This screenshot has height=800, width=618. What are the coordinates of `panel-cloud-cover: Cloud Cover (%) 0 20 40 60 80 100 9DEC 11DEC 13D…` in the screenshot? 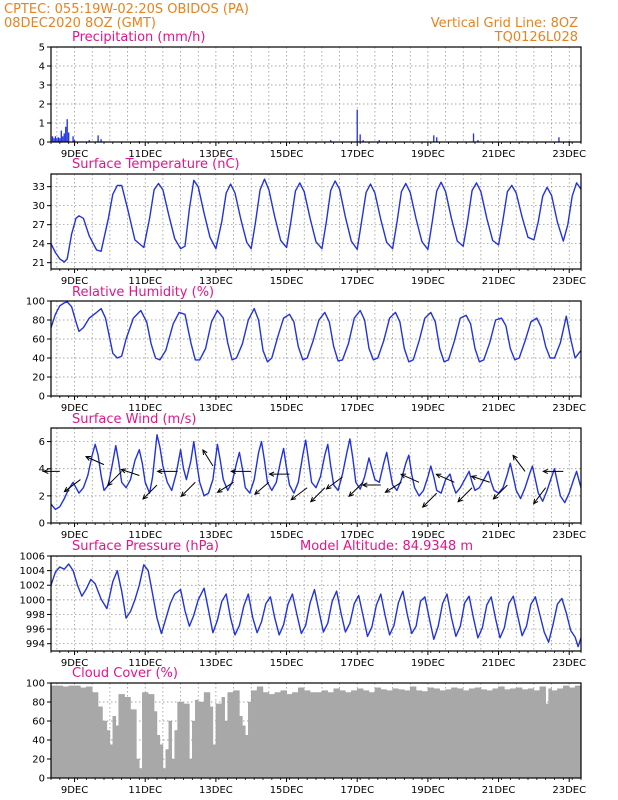 It's located at (306, 731).